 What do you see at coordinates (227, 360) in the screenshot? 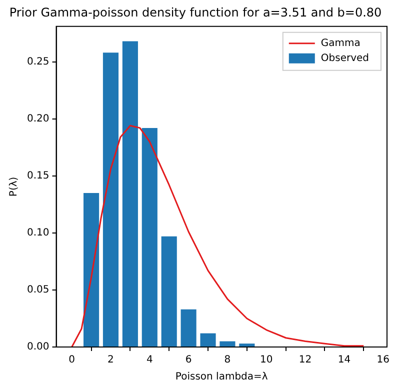
I see `x-tick-label: 8` at bounding box center [227, 360].